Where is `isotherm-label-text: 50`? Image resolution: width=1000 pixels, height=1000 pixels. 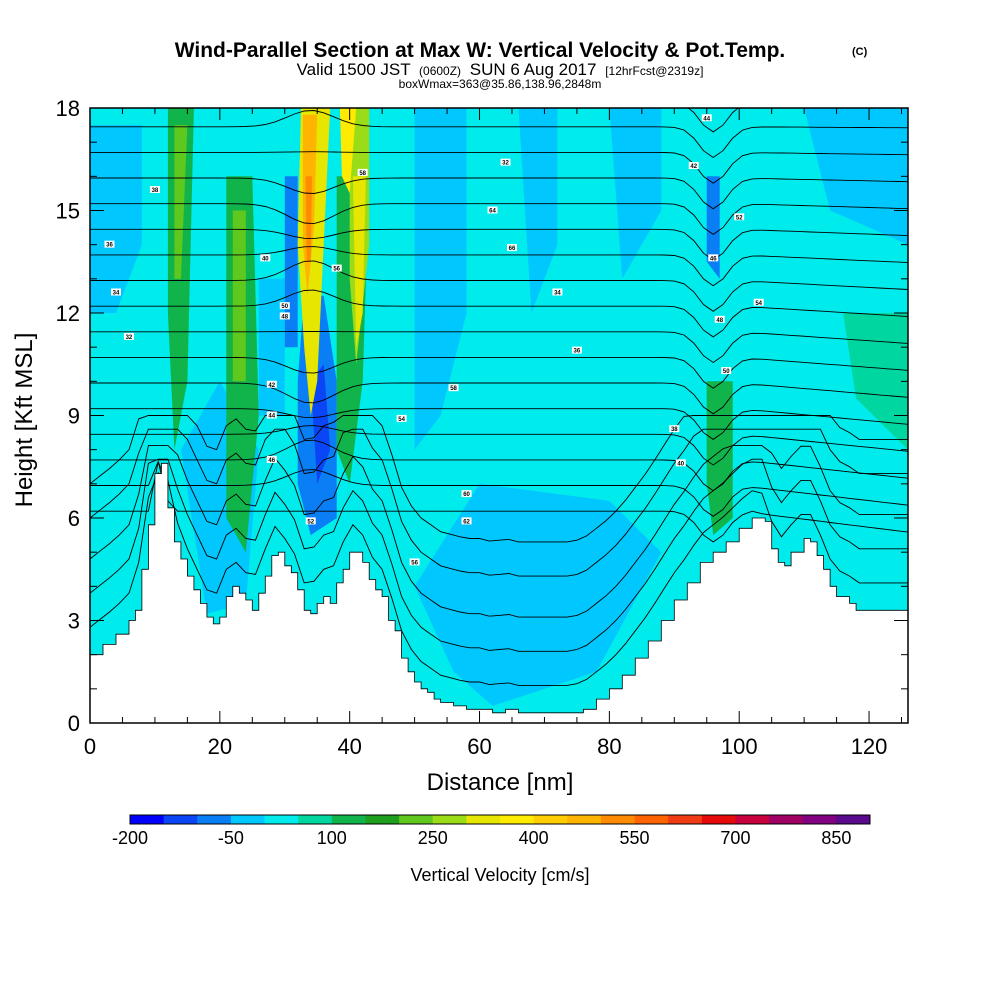
isotherm-label-text: 50 is located at coordinates (284, 307).